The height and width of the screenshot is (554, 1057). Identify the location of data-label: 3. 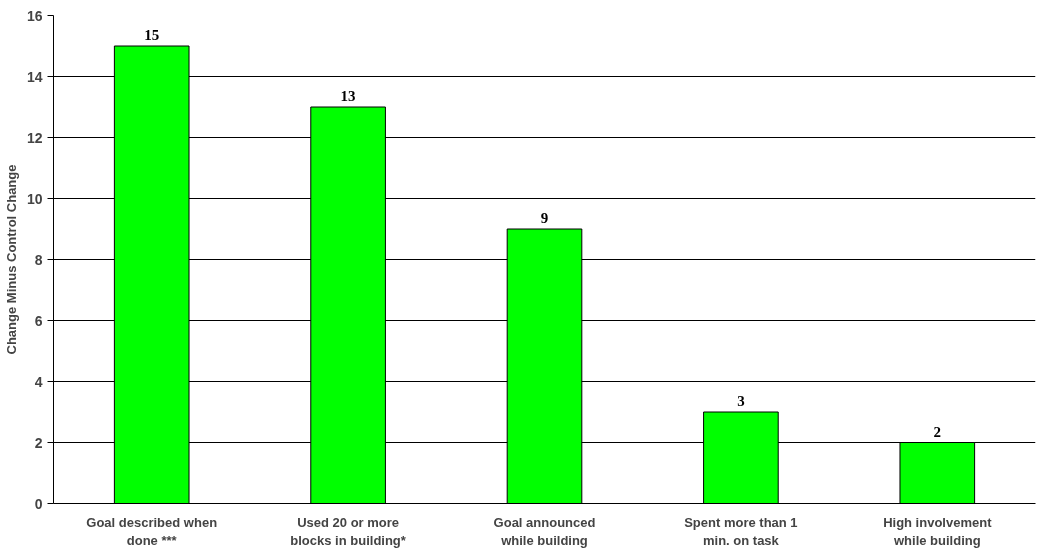
(741, 401).